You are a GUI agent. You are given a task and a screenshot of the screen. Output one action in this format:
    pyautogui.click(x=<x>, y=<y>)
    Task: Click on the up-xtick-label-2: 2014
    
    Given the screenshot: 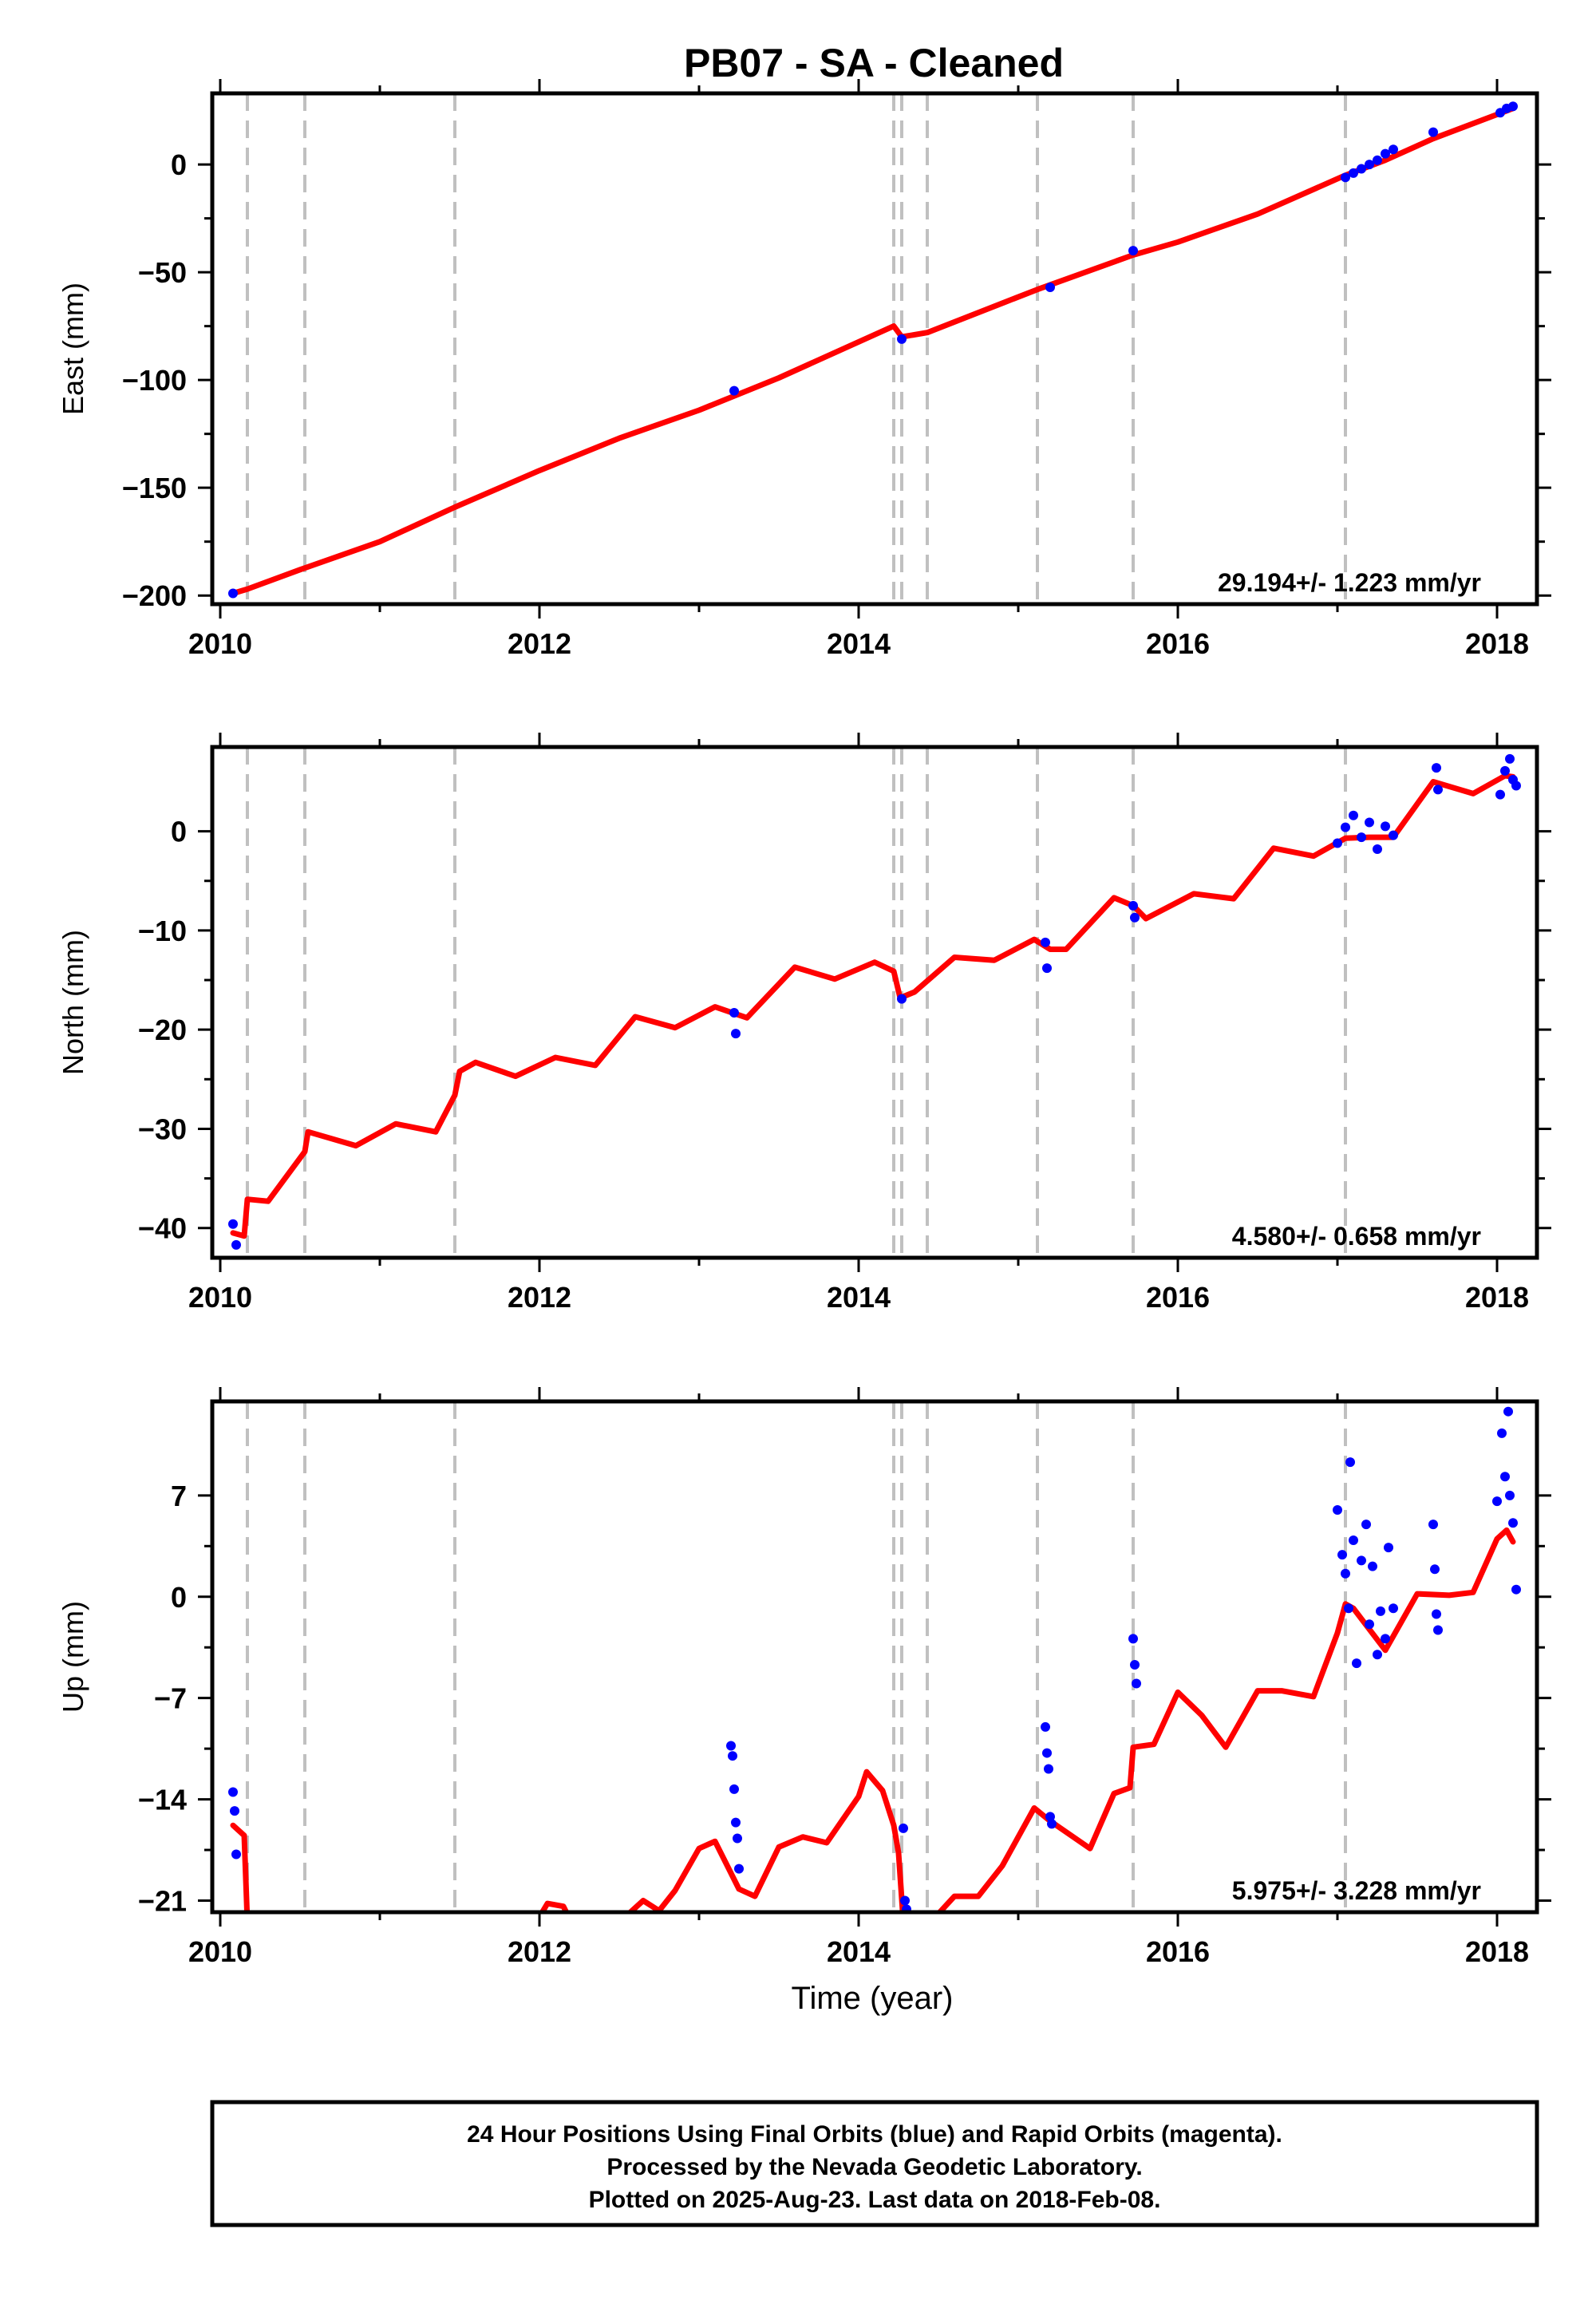 What is the action you would take?
    pyautogui.click(x=859, y=1952)
    